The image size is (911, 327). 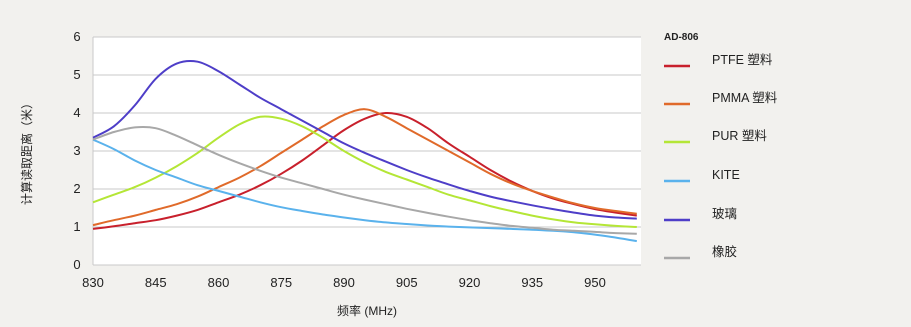 I want to click on y-tick-label: 3, so click(x=76, y=150).